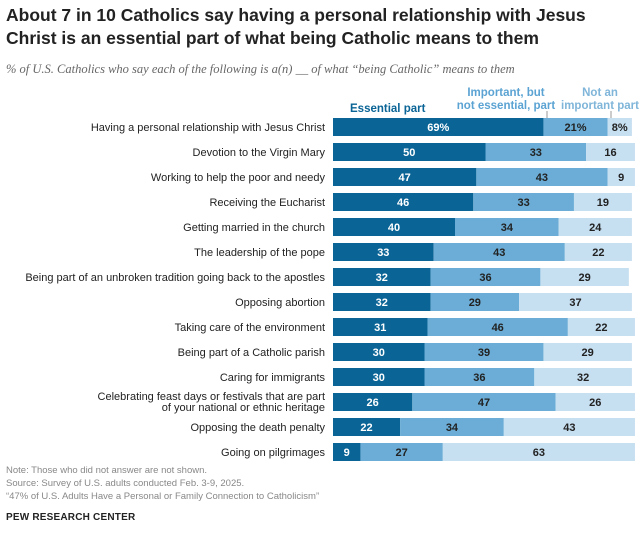  I want to click on bar-value-essential: 33, so click(383, 253).